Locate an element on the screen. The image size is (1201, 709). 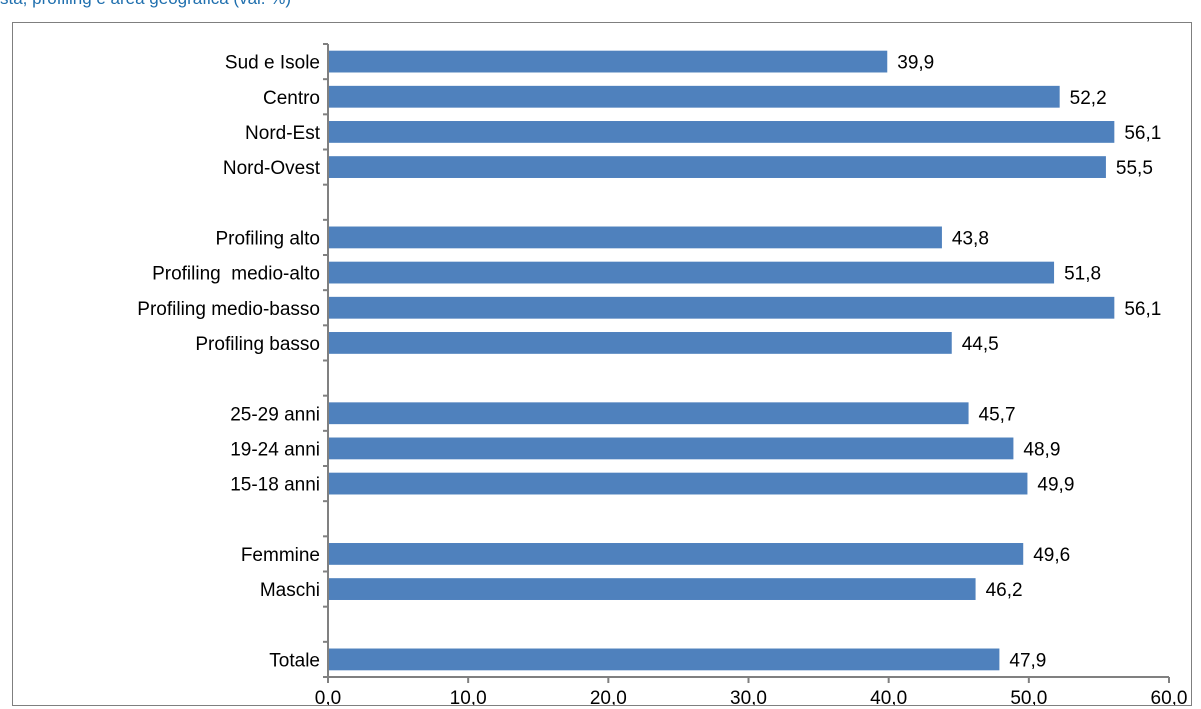
category-label: Profiling basso is located at coordinates (257, 344).